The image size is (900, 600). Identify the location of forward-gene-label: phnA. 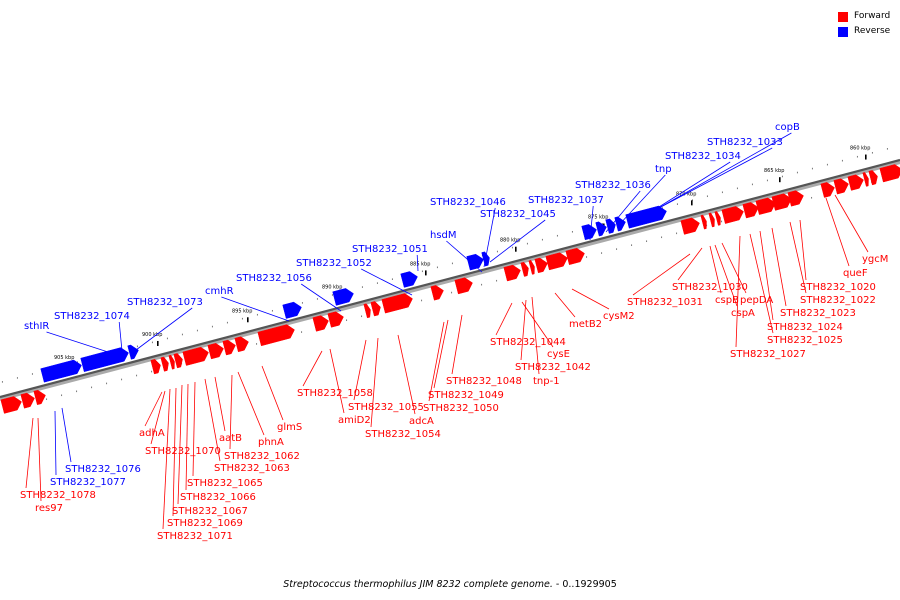
(271, 442).